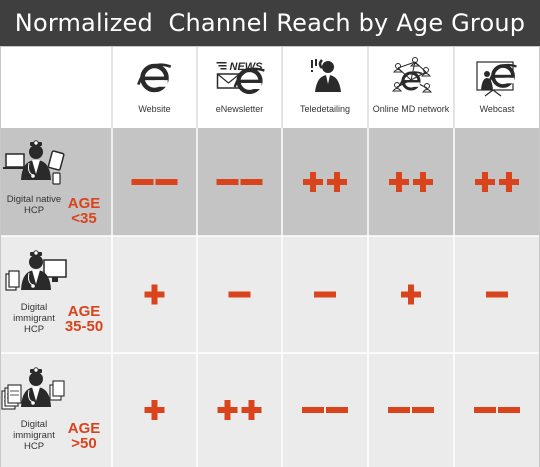  What do you see at coordinates (84, 326) in the screenshot?
I see `age-range: 35-50` at bounding box center [84, 326].